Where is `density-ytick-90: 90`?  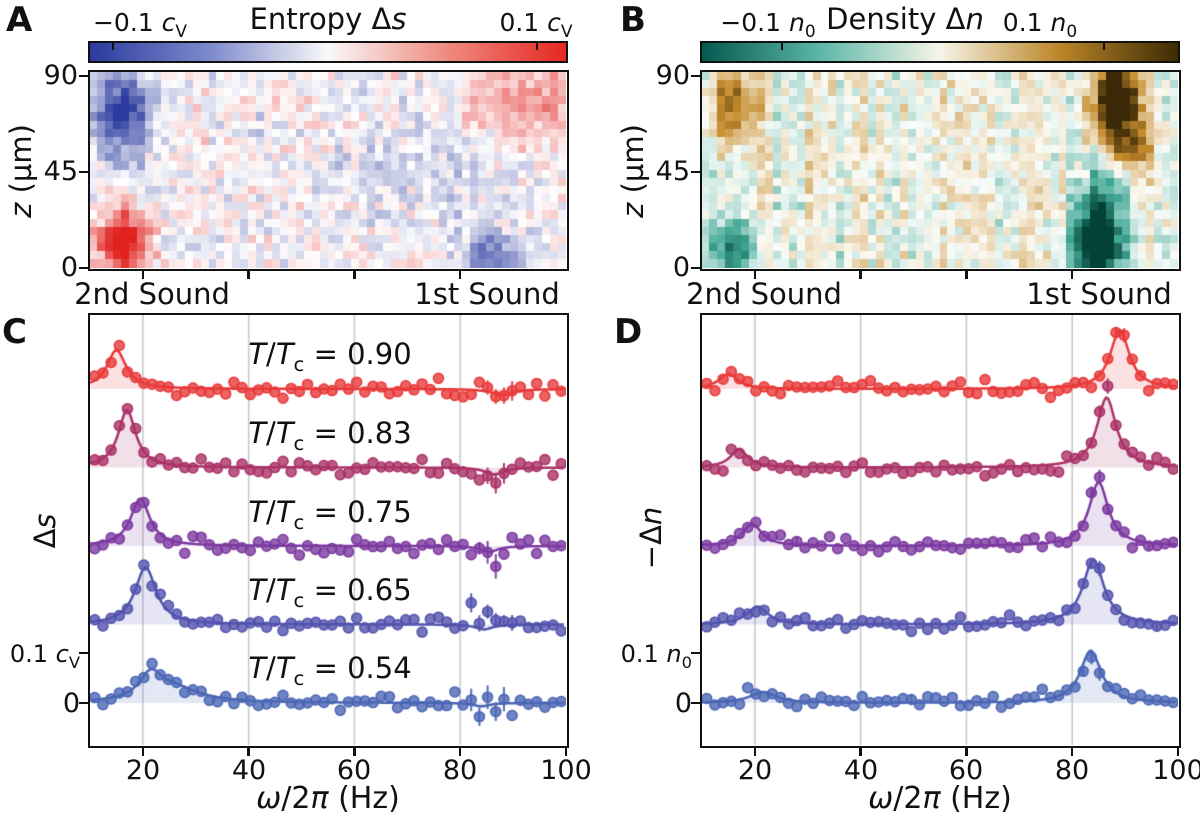 density-ytick-90: 90 is located at coordinates (672, 75).